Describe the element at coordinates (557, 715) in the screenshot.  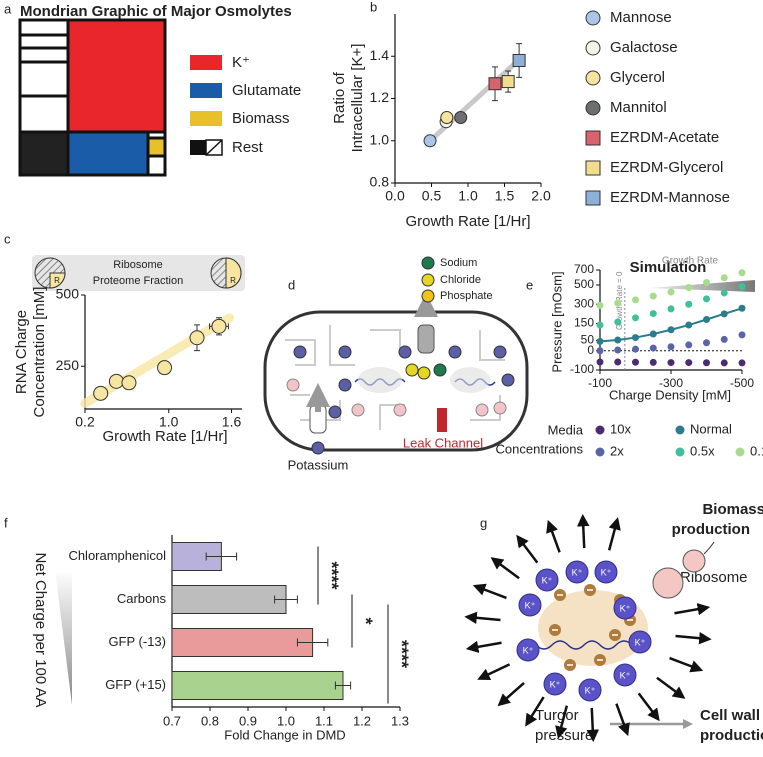
I see `turgor-label: Turgor` at that location.